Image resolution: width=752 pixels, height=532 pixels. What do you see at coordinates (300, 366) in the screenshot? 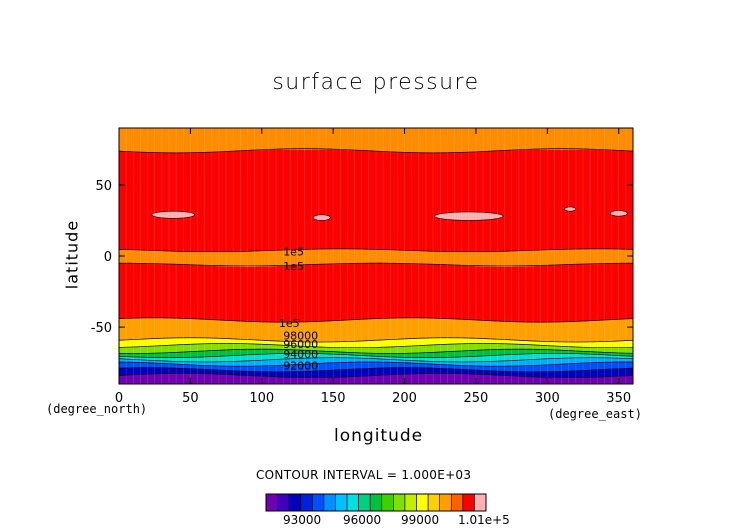
I see `contour-label: 92000` at bounding box center [300, 366].